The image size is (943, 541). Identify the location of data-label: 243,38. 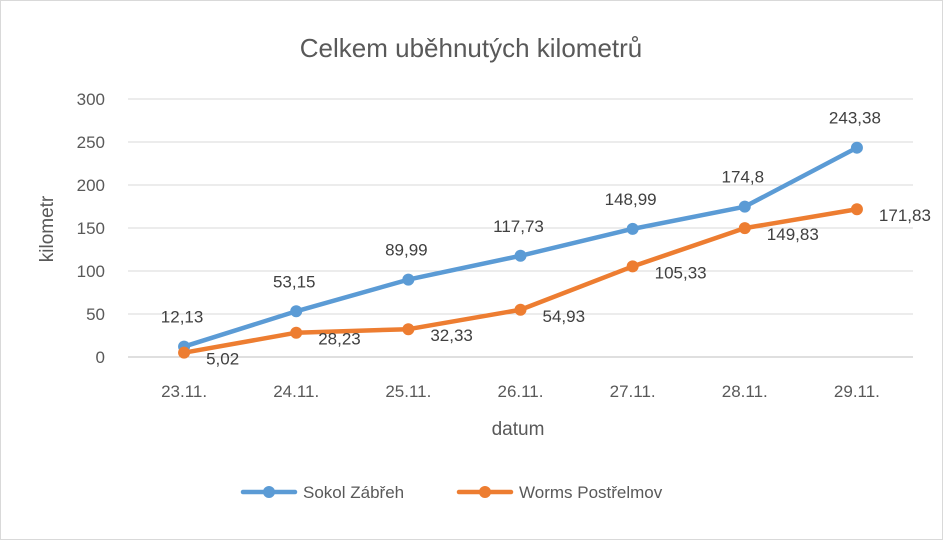
(855, 118).